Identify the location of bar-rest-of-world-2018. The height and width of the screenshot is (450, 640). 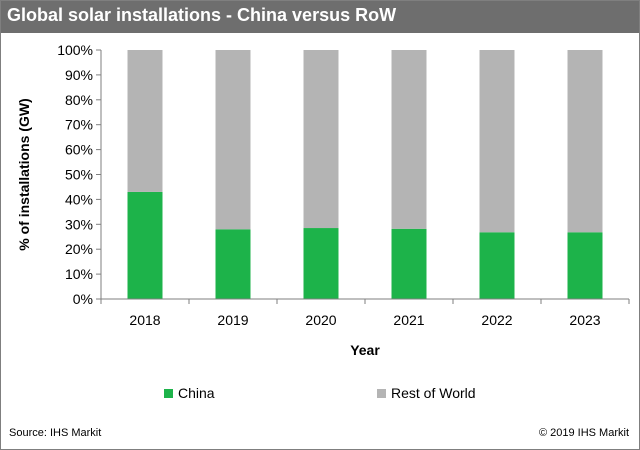
(145, 121).